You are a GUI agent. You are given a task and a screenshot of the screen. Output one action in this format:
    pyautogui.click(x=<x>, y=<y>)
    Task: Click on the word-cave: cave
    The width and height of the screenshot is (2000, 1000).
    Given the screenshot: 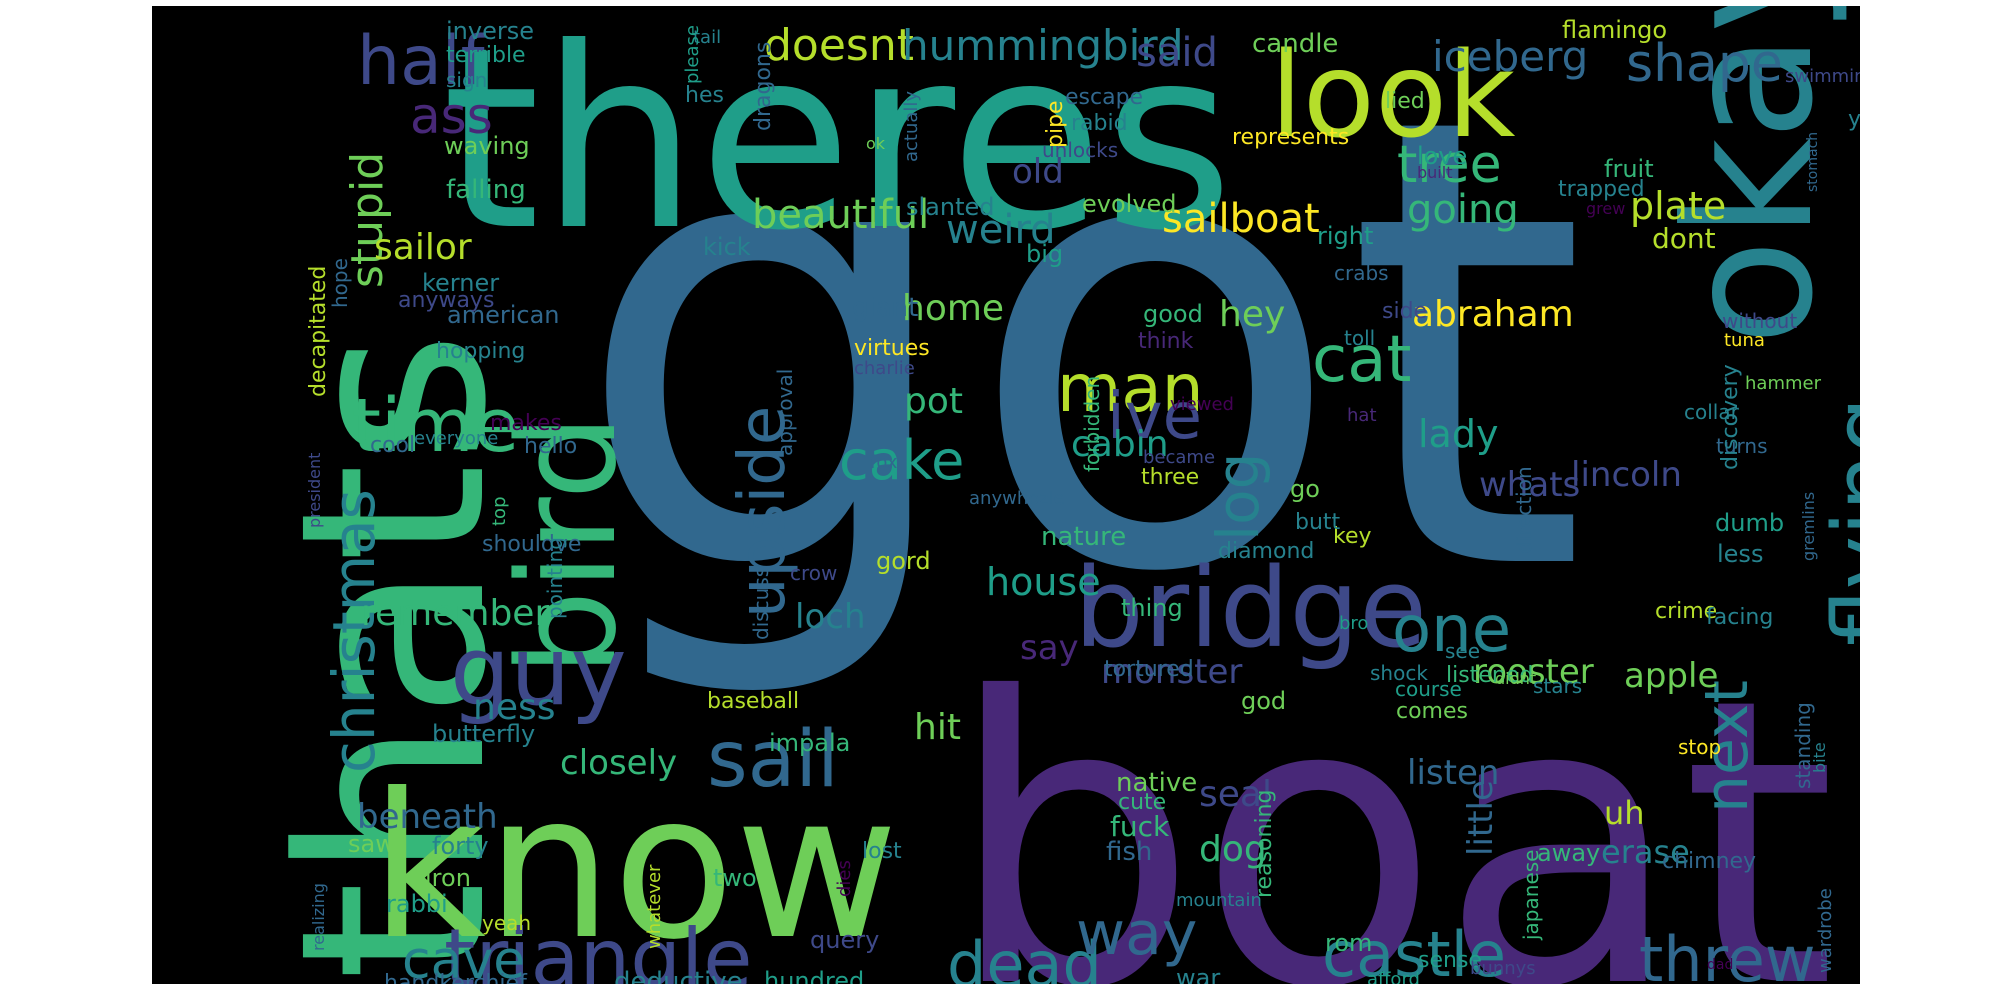 What is the action you would take?
    pyautogui.click(x=463, y=957)
    